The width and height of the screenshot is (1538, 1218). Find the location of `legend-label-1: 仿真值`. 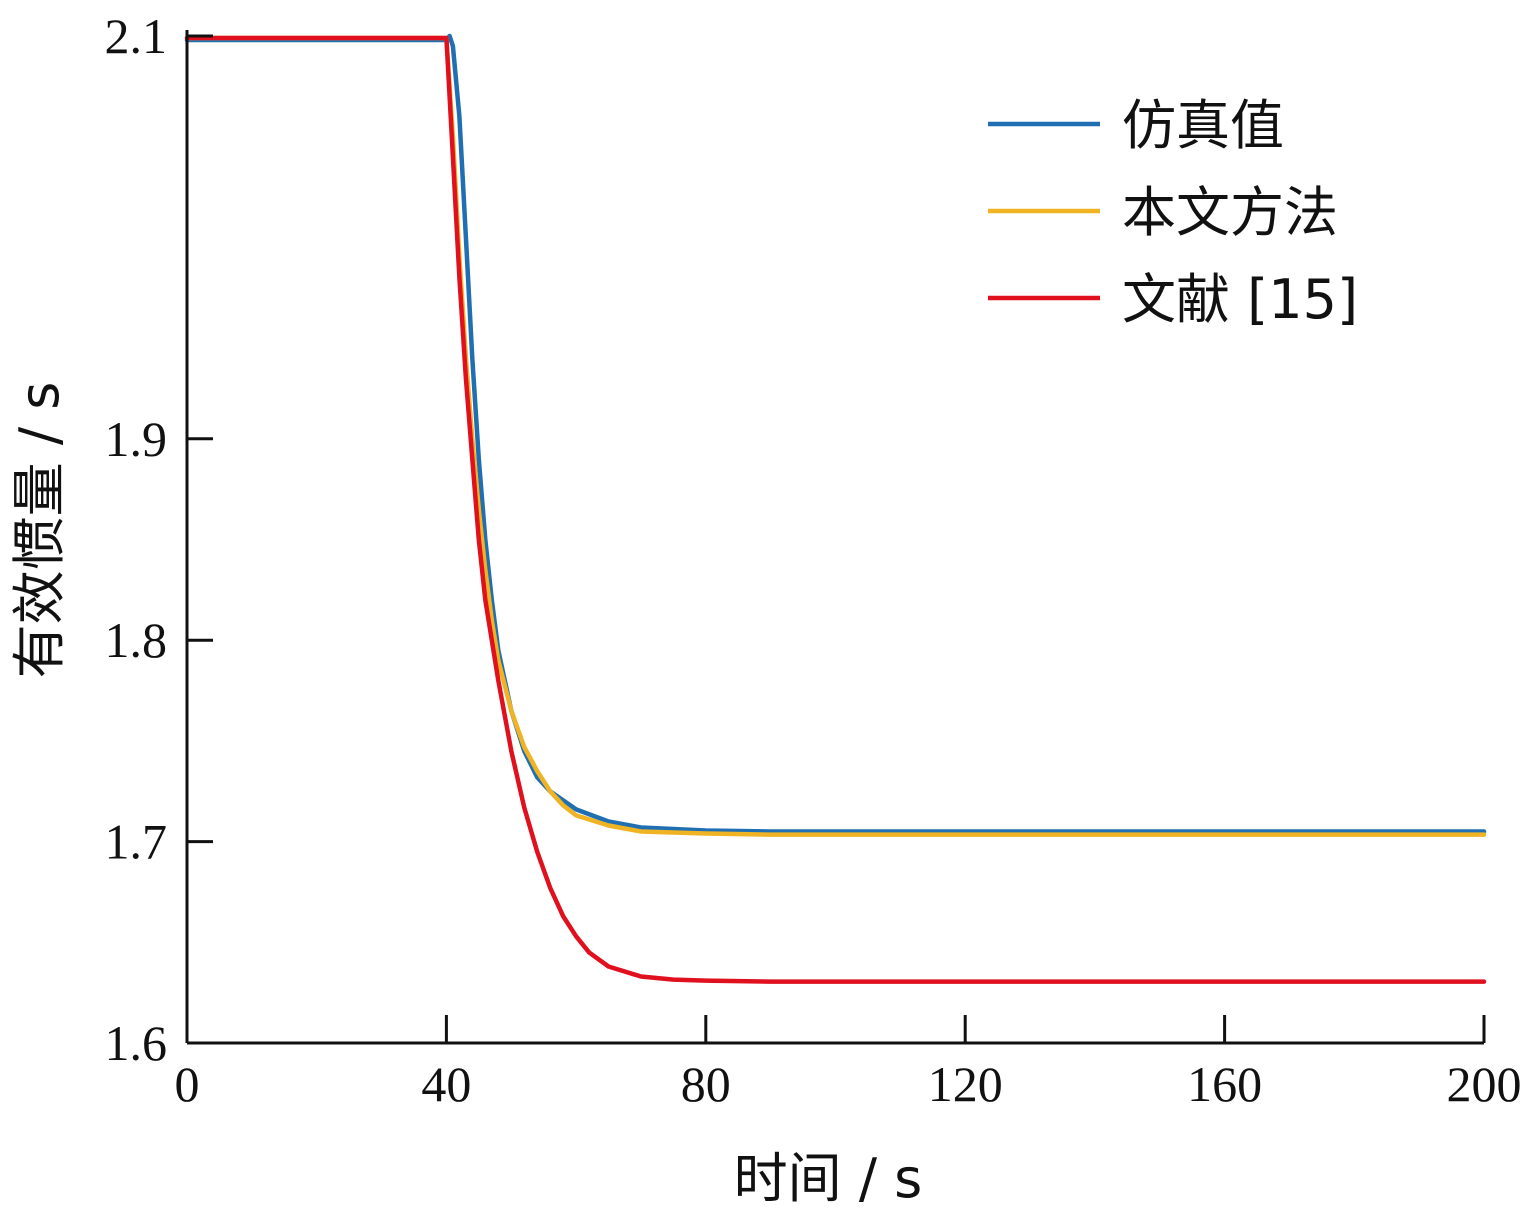

legend-label-1: 仿真值 is located at coordinates (1203, 125).